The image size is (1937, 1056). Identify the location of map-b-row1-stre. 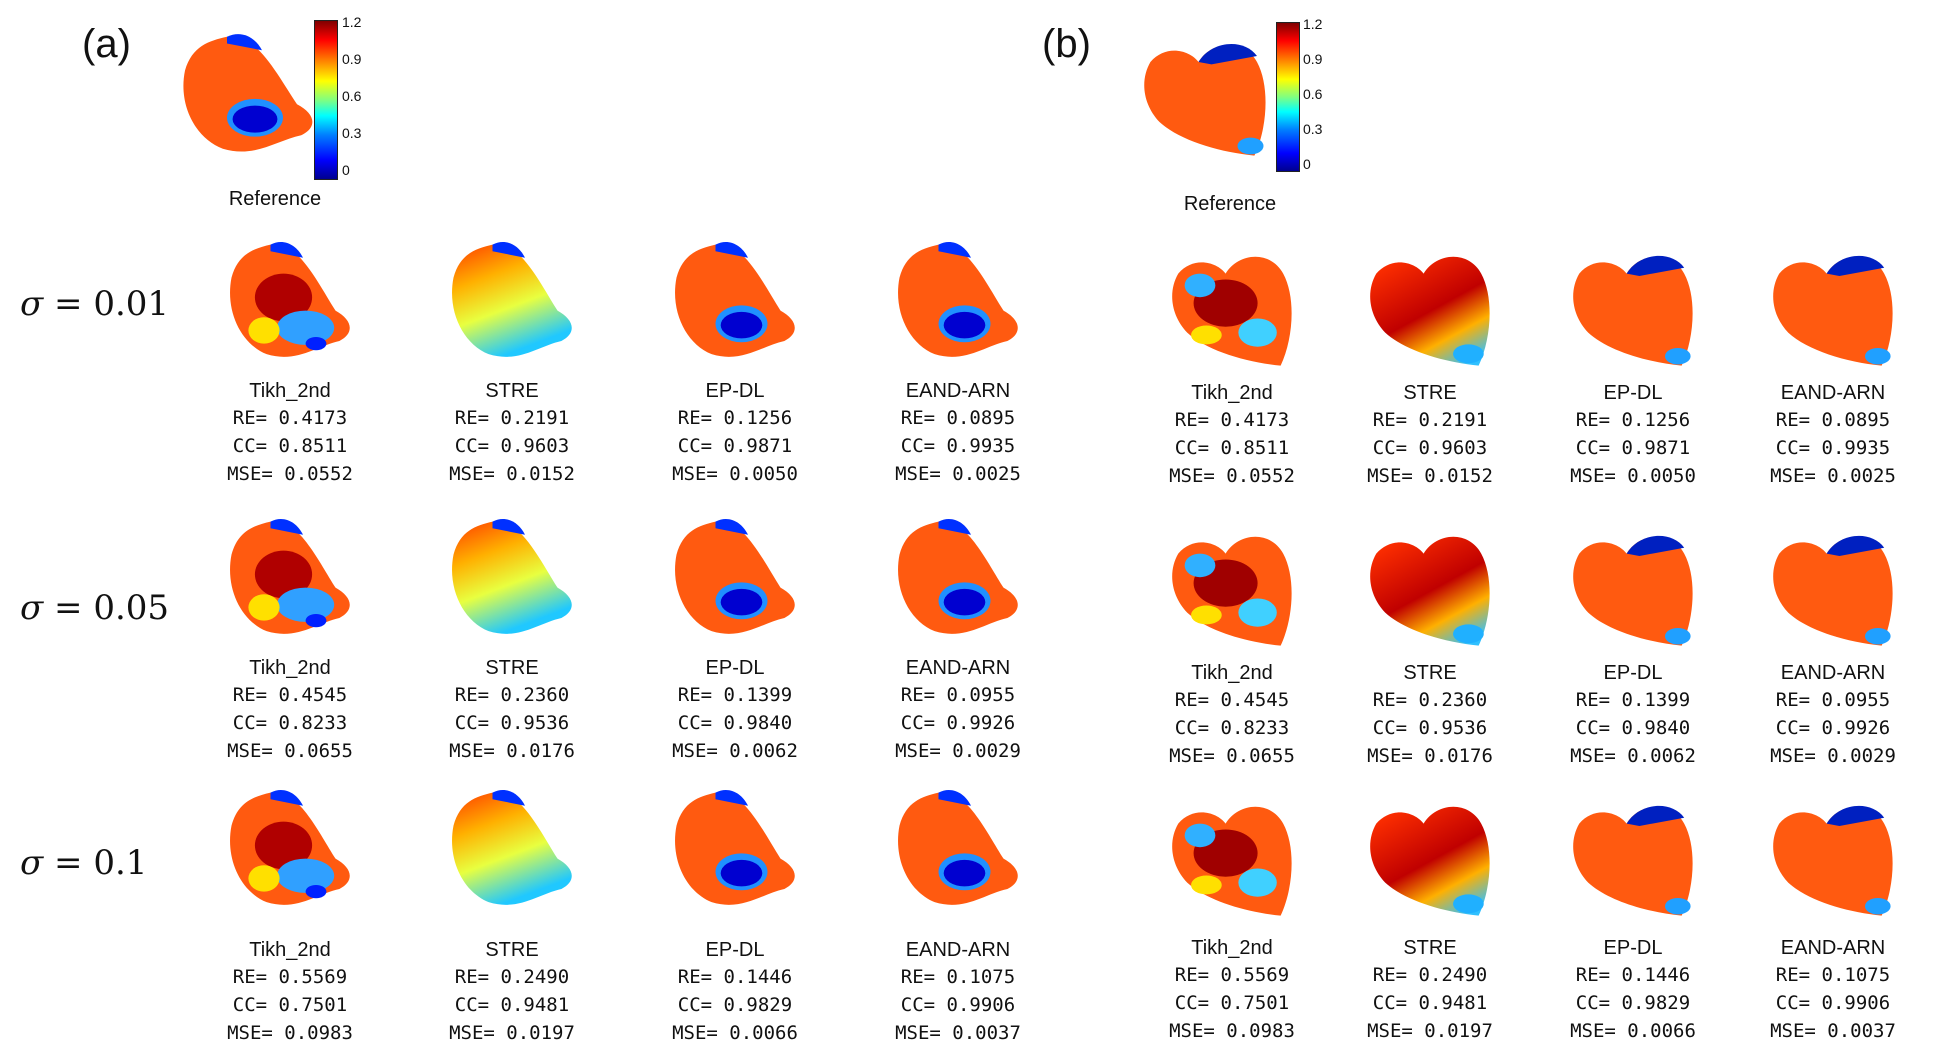
(1430, 309).